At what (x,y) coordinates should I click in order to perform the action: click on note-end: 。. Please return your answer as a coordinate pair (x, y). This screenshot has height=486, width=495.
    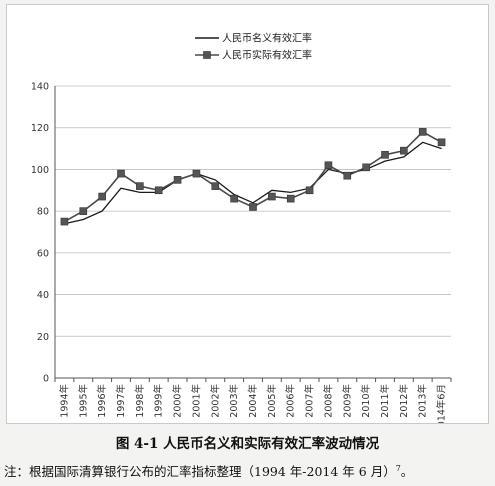
    Looking at the image, I should click on (407, 471).